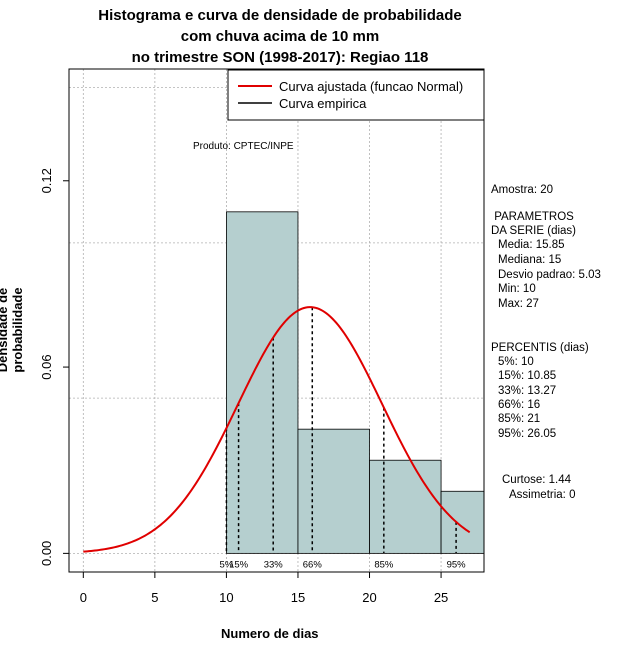 This screenshot has height=660, width=640. Describe the element at coordinates (154, 597) in the screenshot. I see `x-tick-label-1: 5` at that location.